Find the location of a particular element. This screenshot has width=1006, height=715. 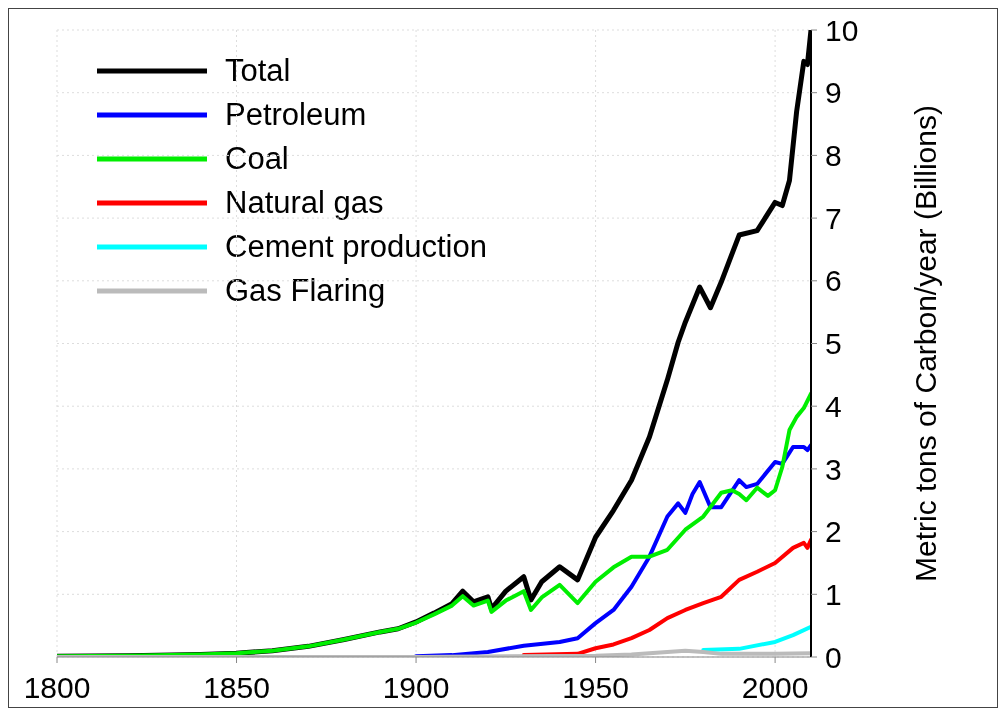

legend-label: Total is located at coordinates (258, 71).